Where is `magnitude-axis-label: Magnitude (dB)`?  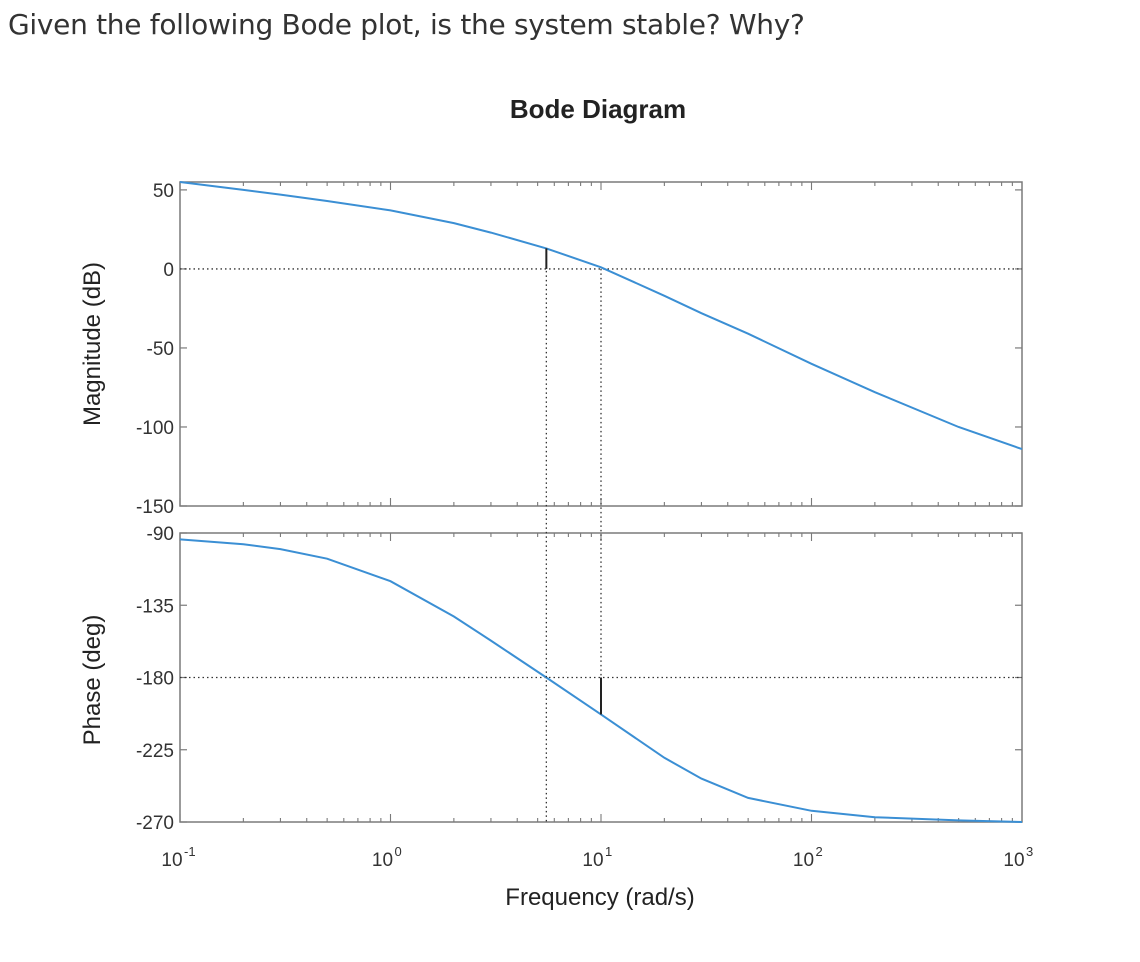 magnitude-axis-label: Magnitude (dB) is located at coordinates (92, 344).